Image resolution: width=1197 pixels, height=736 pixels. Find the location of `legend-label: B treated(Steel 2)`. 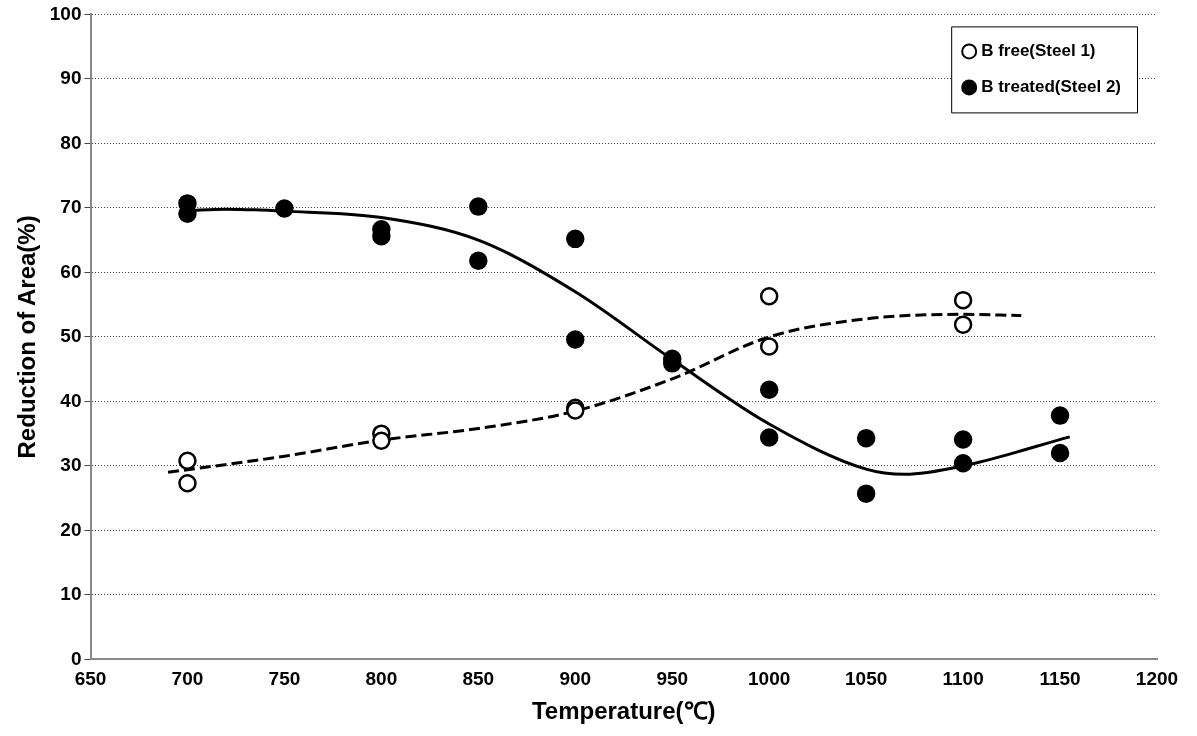

legend-label: B treated(Steel 2) is located at coordinates (1051, 87).